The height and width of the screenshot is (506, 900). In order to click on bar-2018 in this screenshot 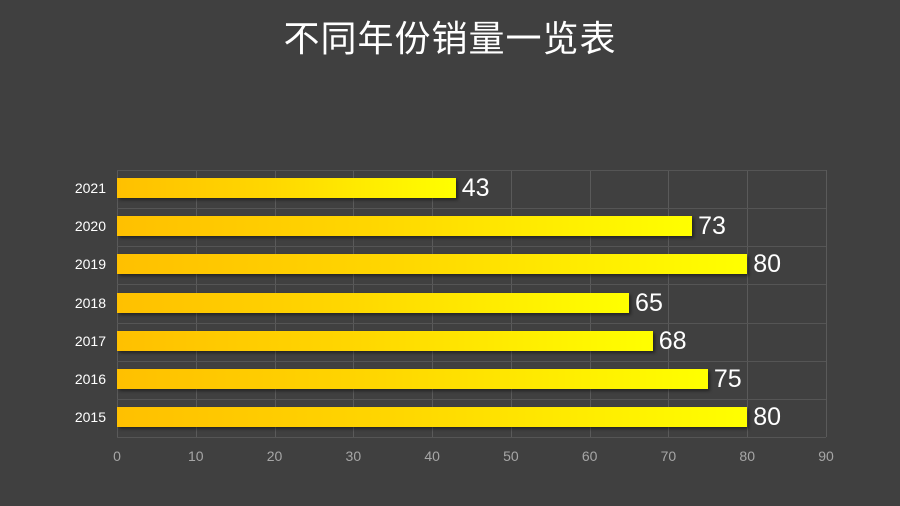, I will do `click(373, 302)`.